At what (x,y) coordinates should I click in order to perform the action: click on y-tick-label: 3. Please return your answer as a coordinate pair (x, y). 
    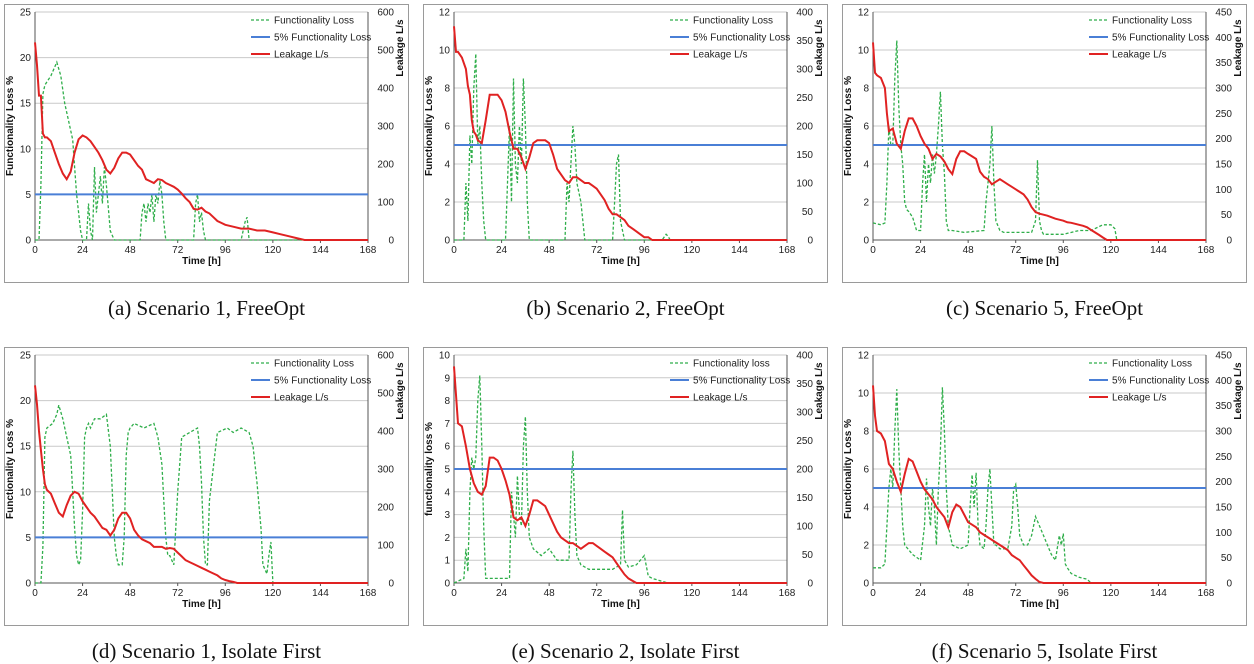
    Looking at the image, I should click on (447, 515).